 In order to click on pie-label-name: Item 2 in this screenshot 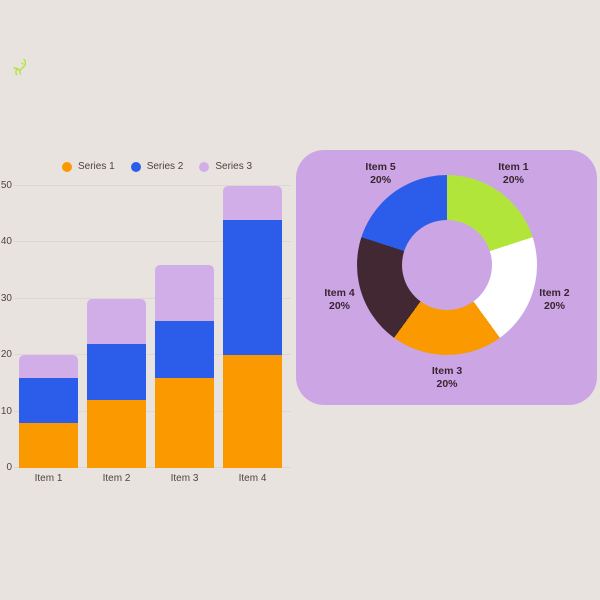, I will do `click(554, 292)`.